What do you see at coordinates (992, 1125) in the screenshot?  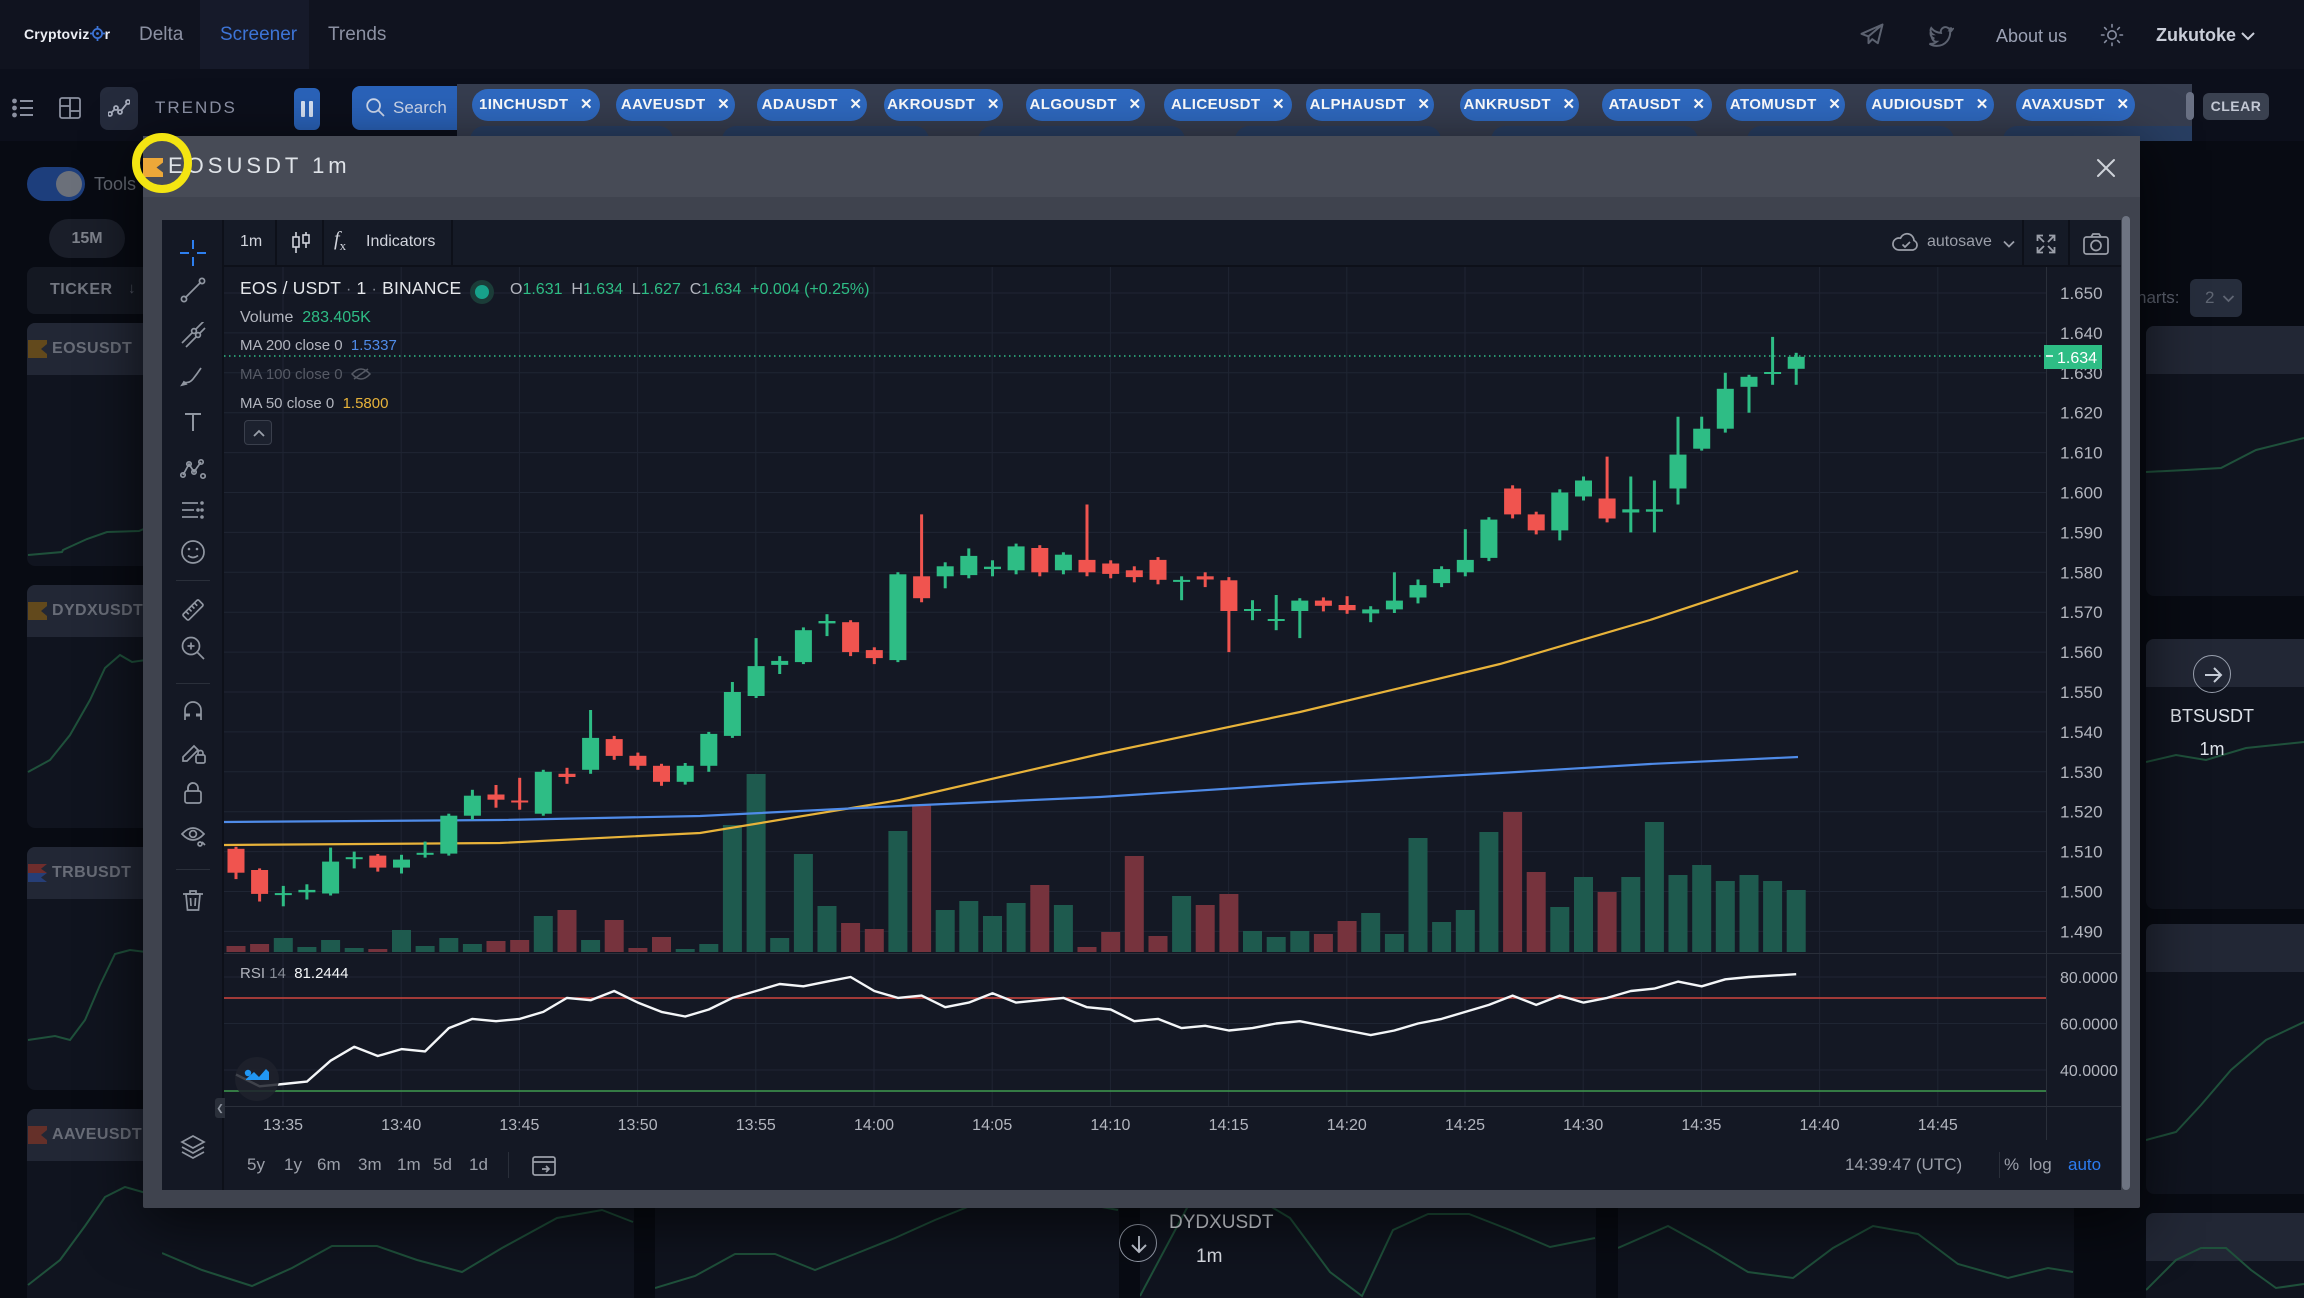 I see `svg-text: 14:05` at bounding box center [992, 1125].